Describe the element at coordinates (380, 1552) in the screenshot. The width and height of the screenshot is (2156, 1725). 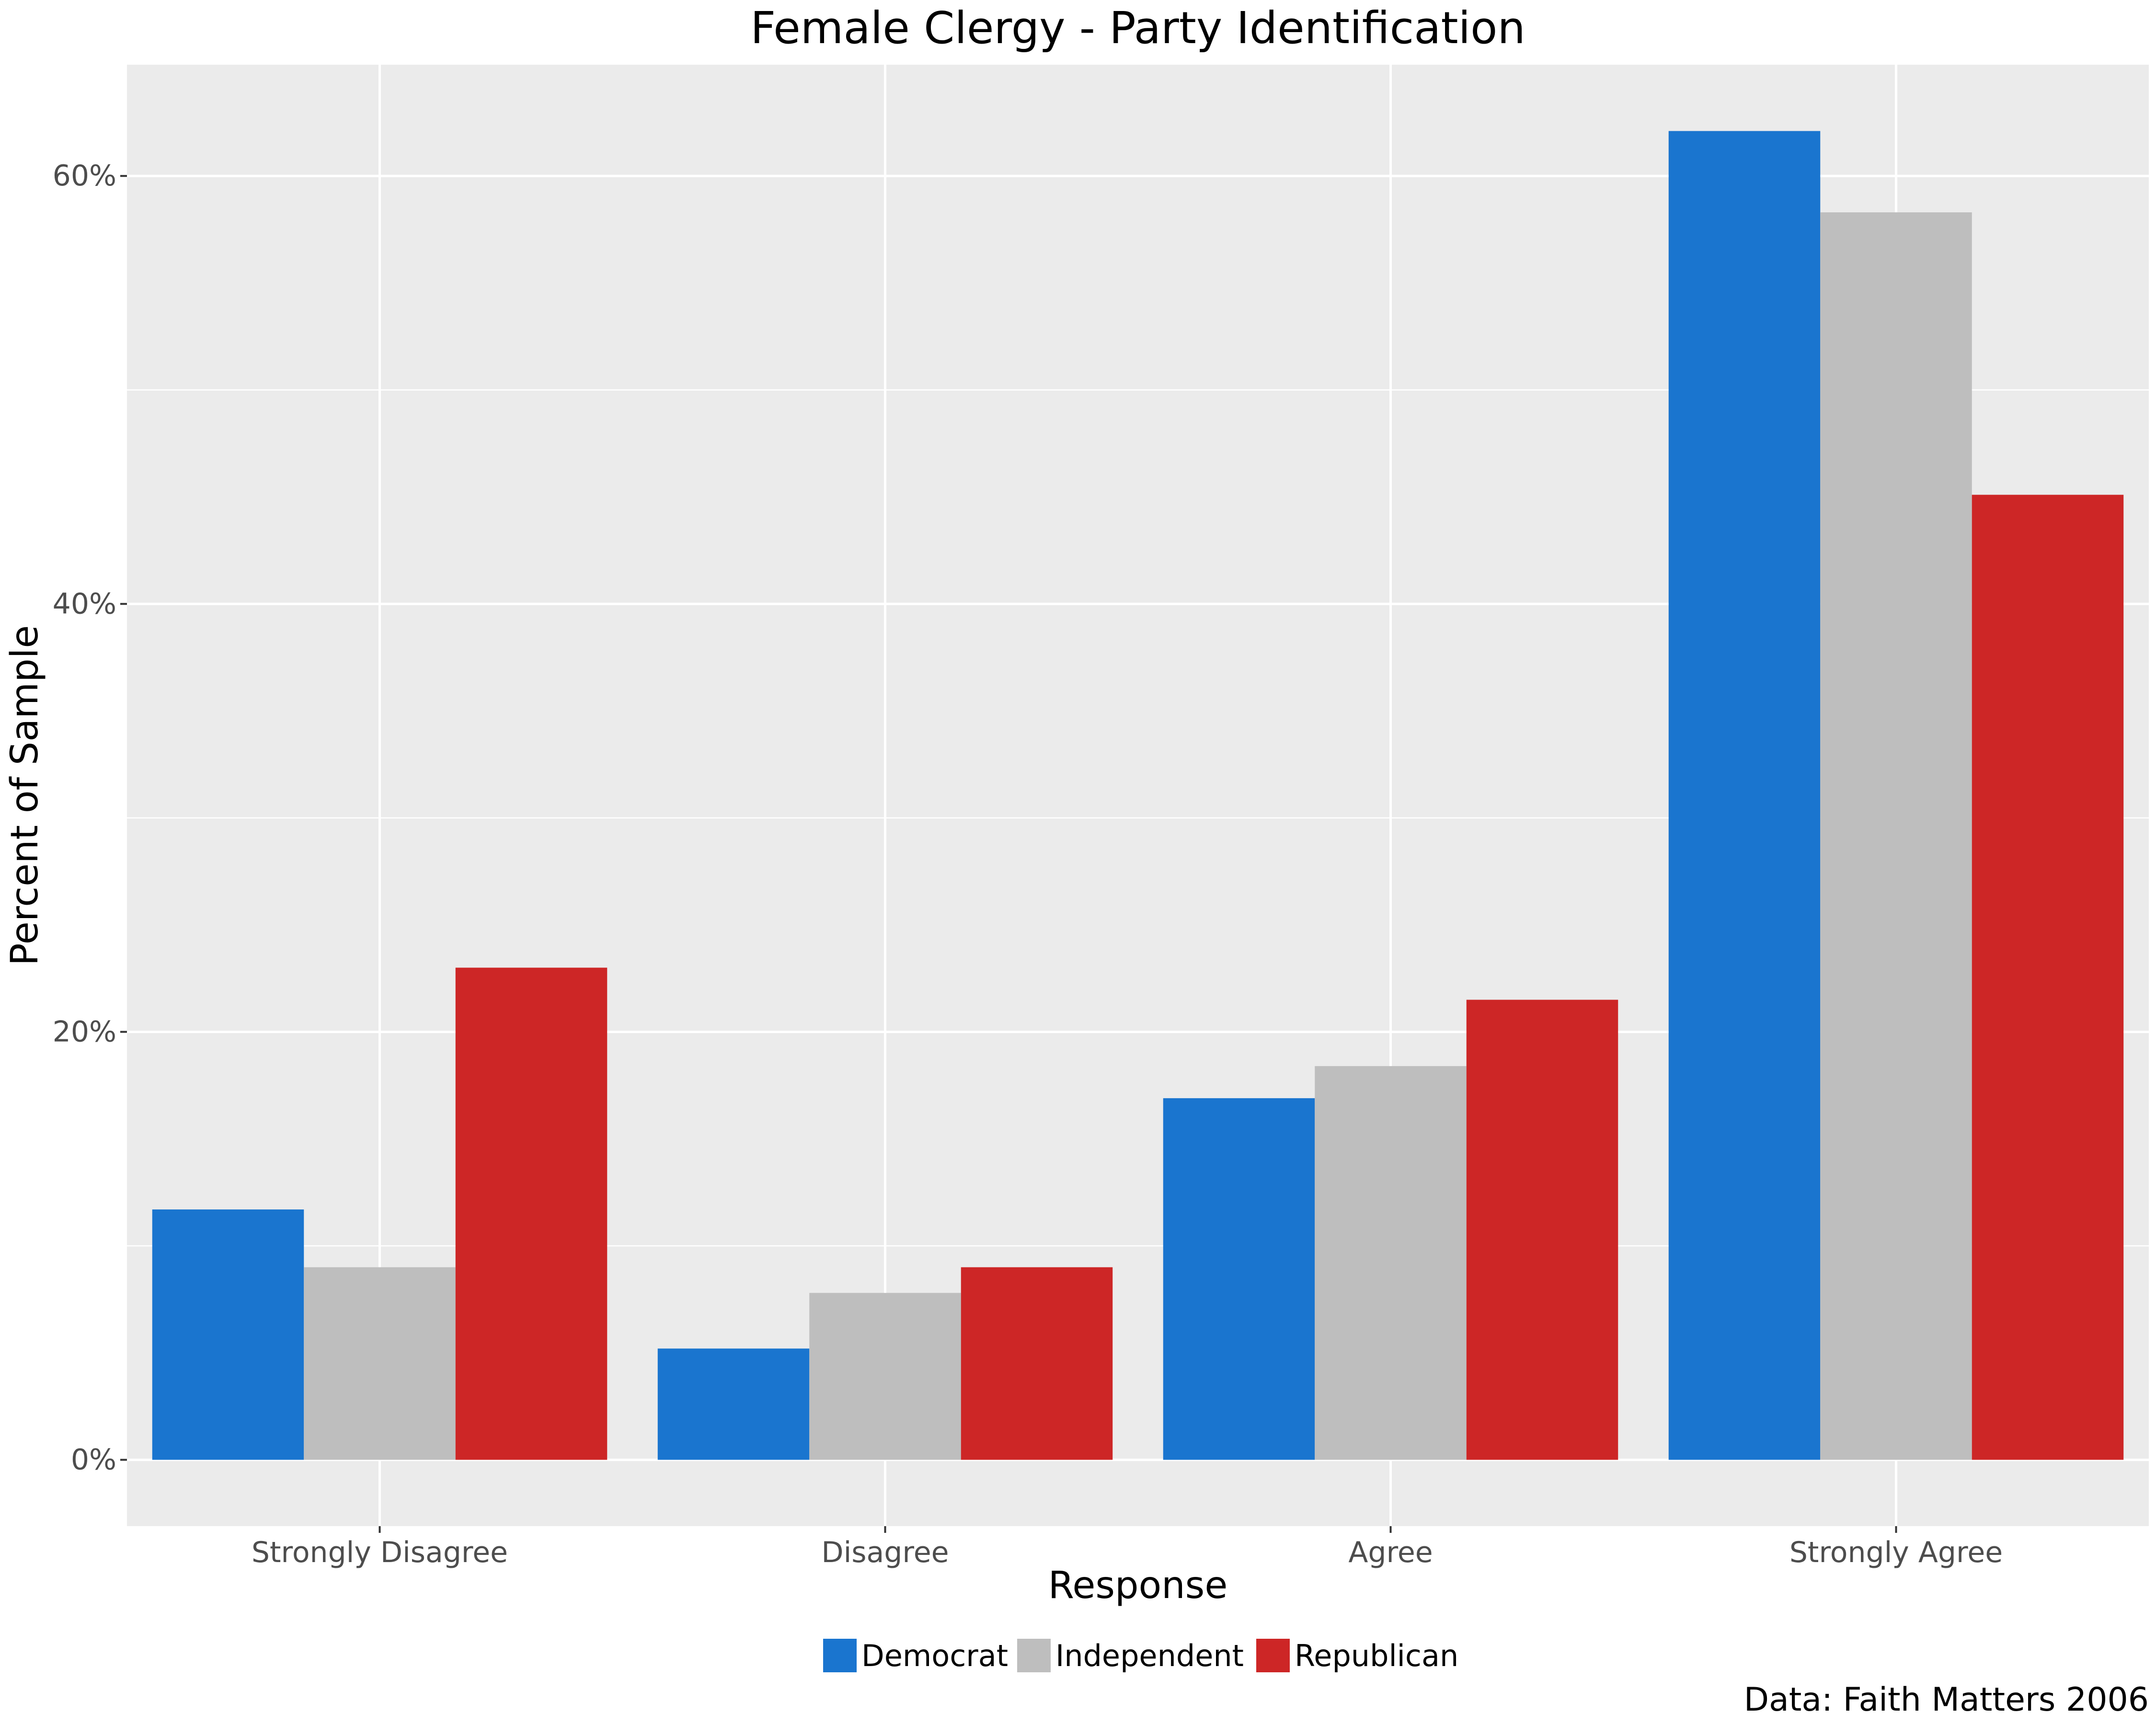
I see `x-tick-label: Strongly Disagree` at that location.